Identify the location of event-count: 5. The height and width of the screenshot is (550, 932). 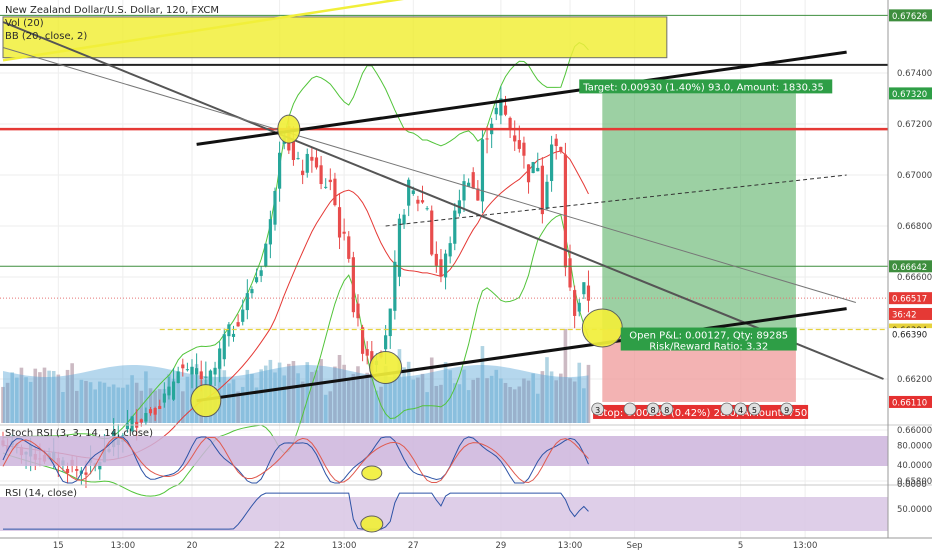
(754, 410).